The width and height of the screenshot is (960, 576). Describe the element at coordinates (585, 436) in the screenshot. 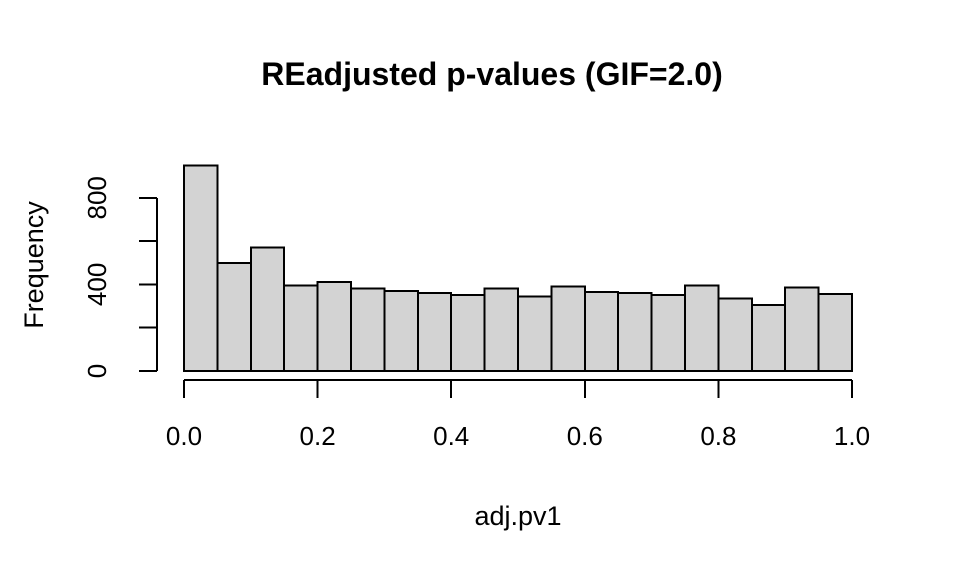

I see `x-tick-label: 0.6` at that location.